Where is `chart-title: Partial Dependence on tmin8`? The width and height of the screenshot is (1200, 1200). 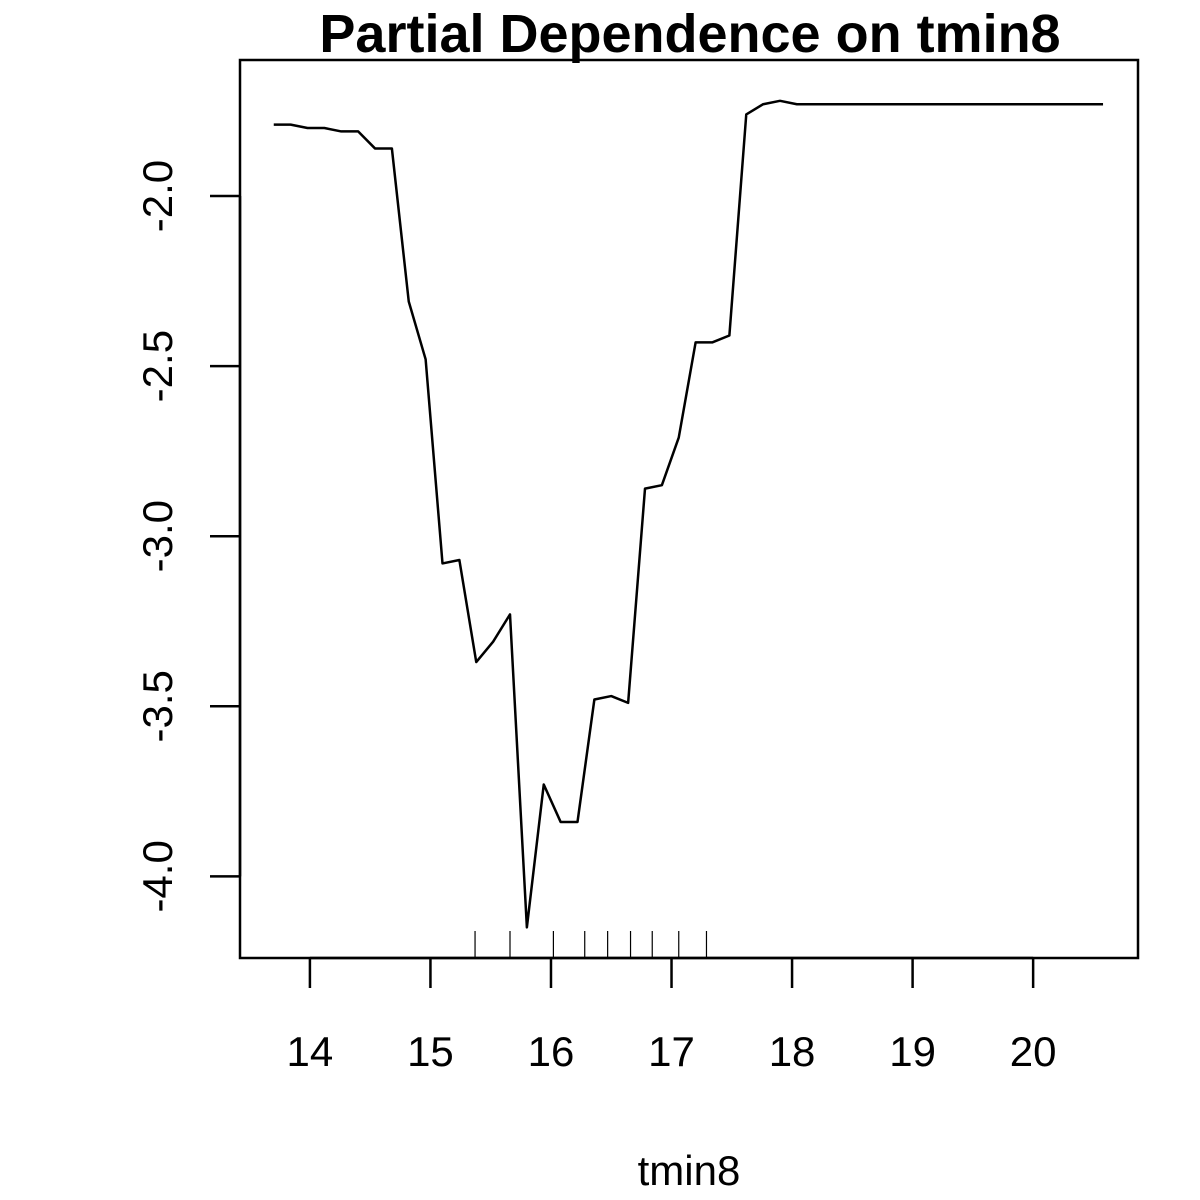
chart-title: Partial Dependence on tmin8 is located at coordinates (689, 34).